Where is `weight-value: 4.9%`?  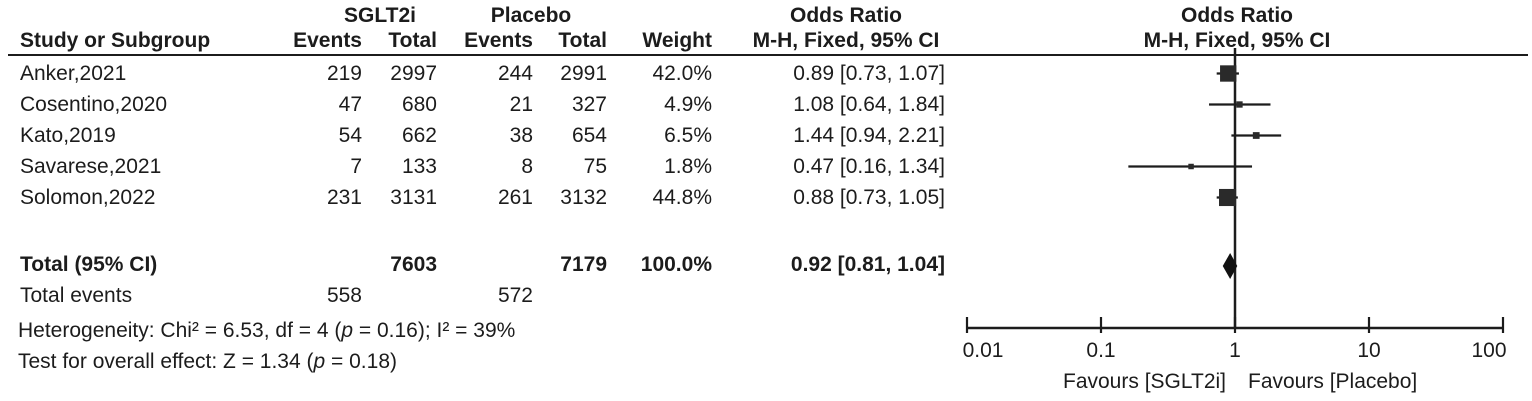 weight-value: 4.9% is located at coordinates (688, 104).